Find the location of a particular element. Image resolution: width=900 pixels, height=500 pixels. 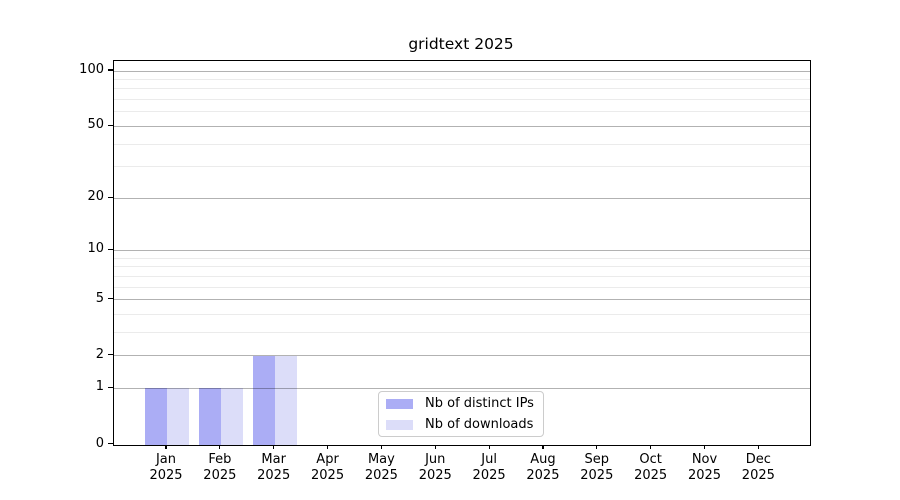

month-label: Sep 2025 is located at coordinates (597, 468).